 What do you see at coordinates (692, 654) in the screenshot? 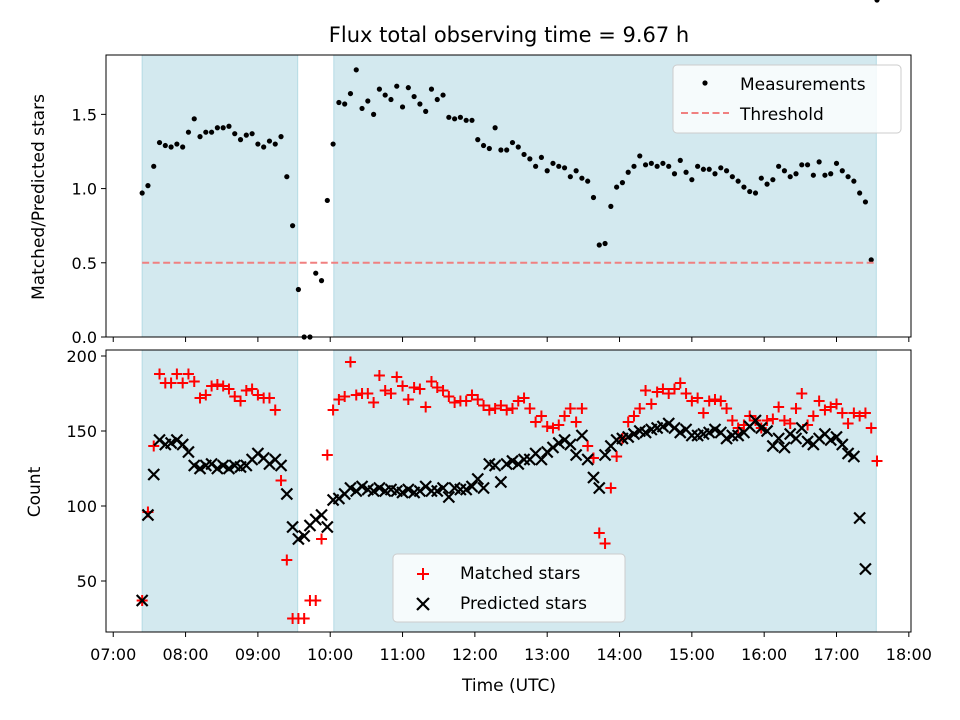
I see `x-tick-label: 15:00` at bounding box center [692, 654].